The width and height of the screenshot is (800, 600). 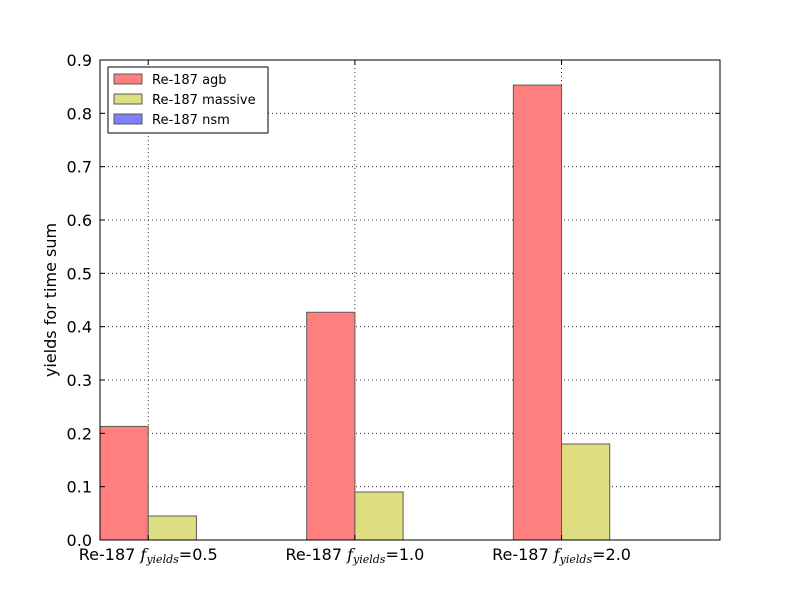 I want to click on y-tick-label: 0.2, so click(x=79, y=433).